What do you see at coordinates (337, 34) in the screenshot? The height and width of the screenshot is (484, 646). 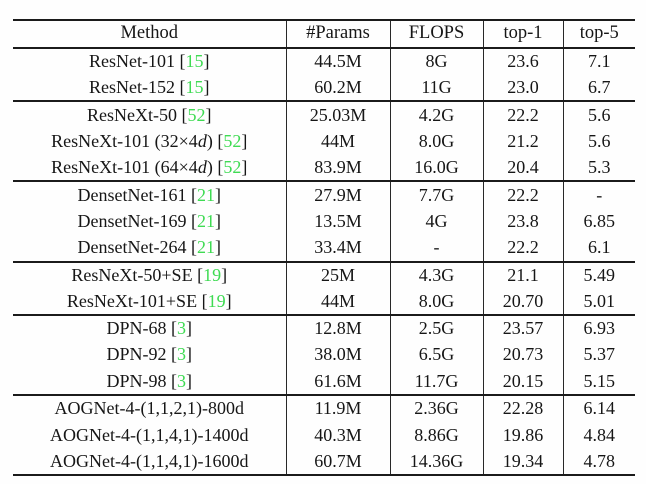 I see `column-header-params: #Params` at bounding box center [337, 34].